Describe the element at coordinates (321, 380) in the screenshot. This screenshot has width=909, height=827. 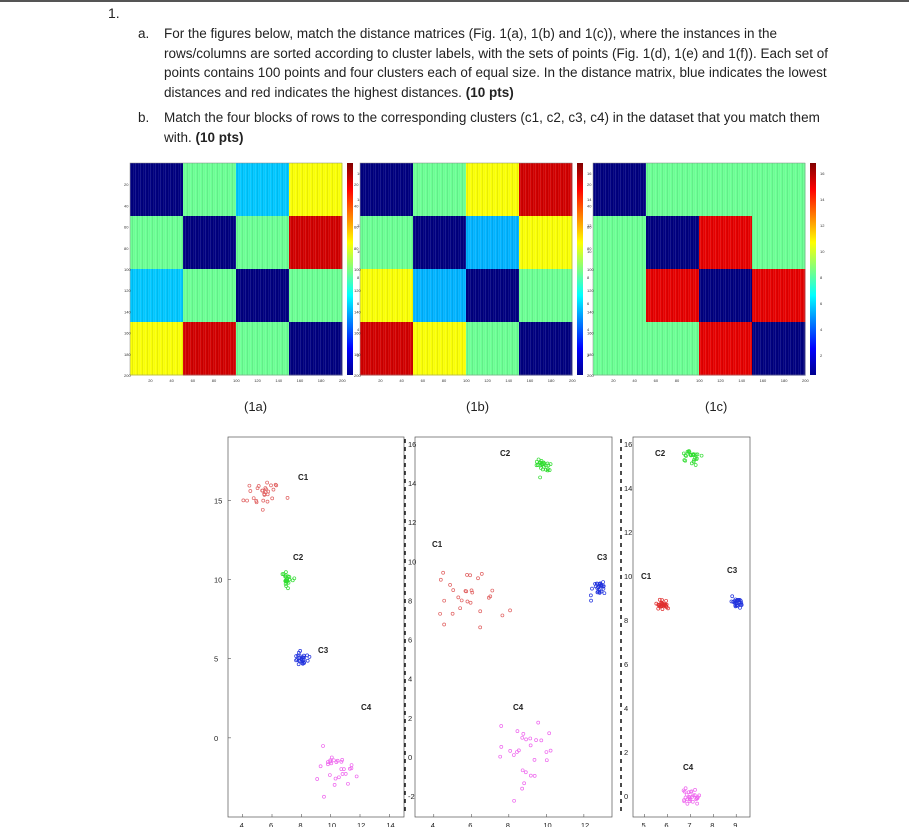
I see `matrix-x-tick: 180` at that location.